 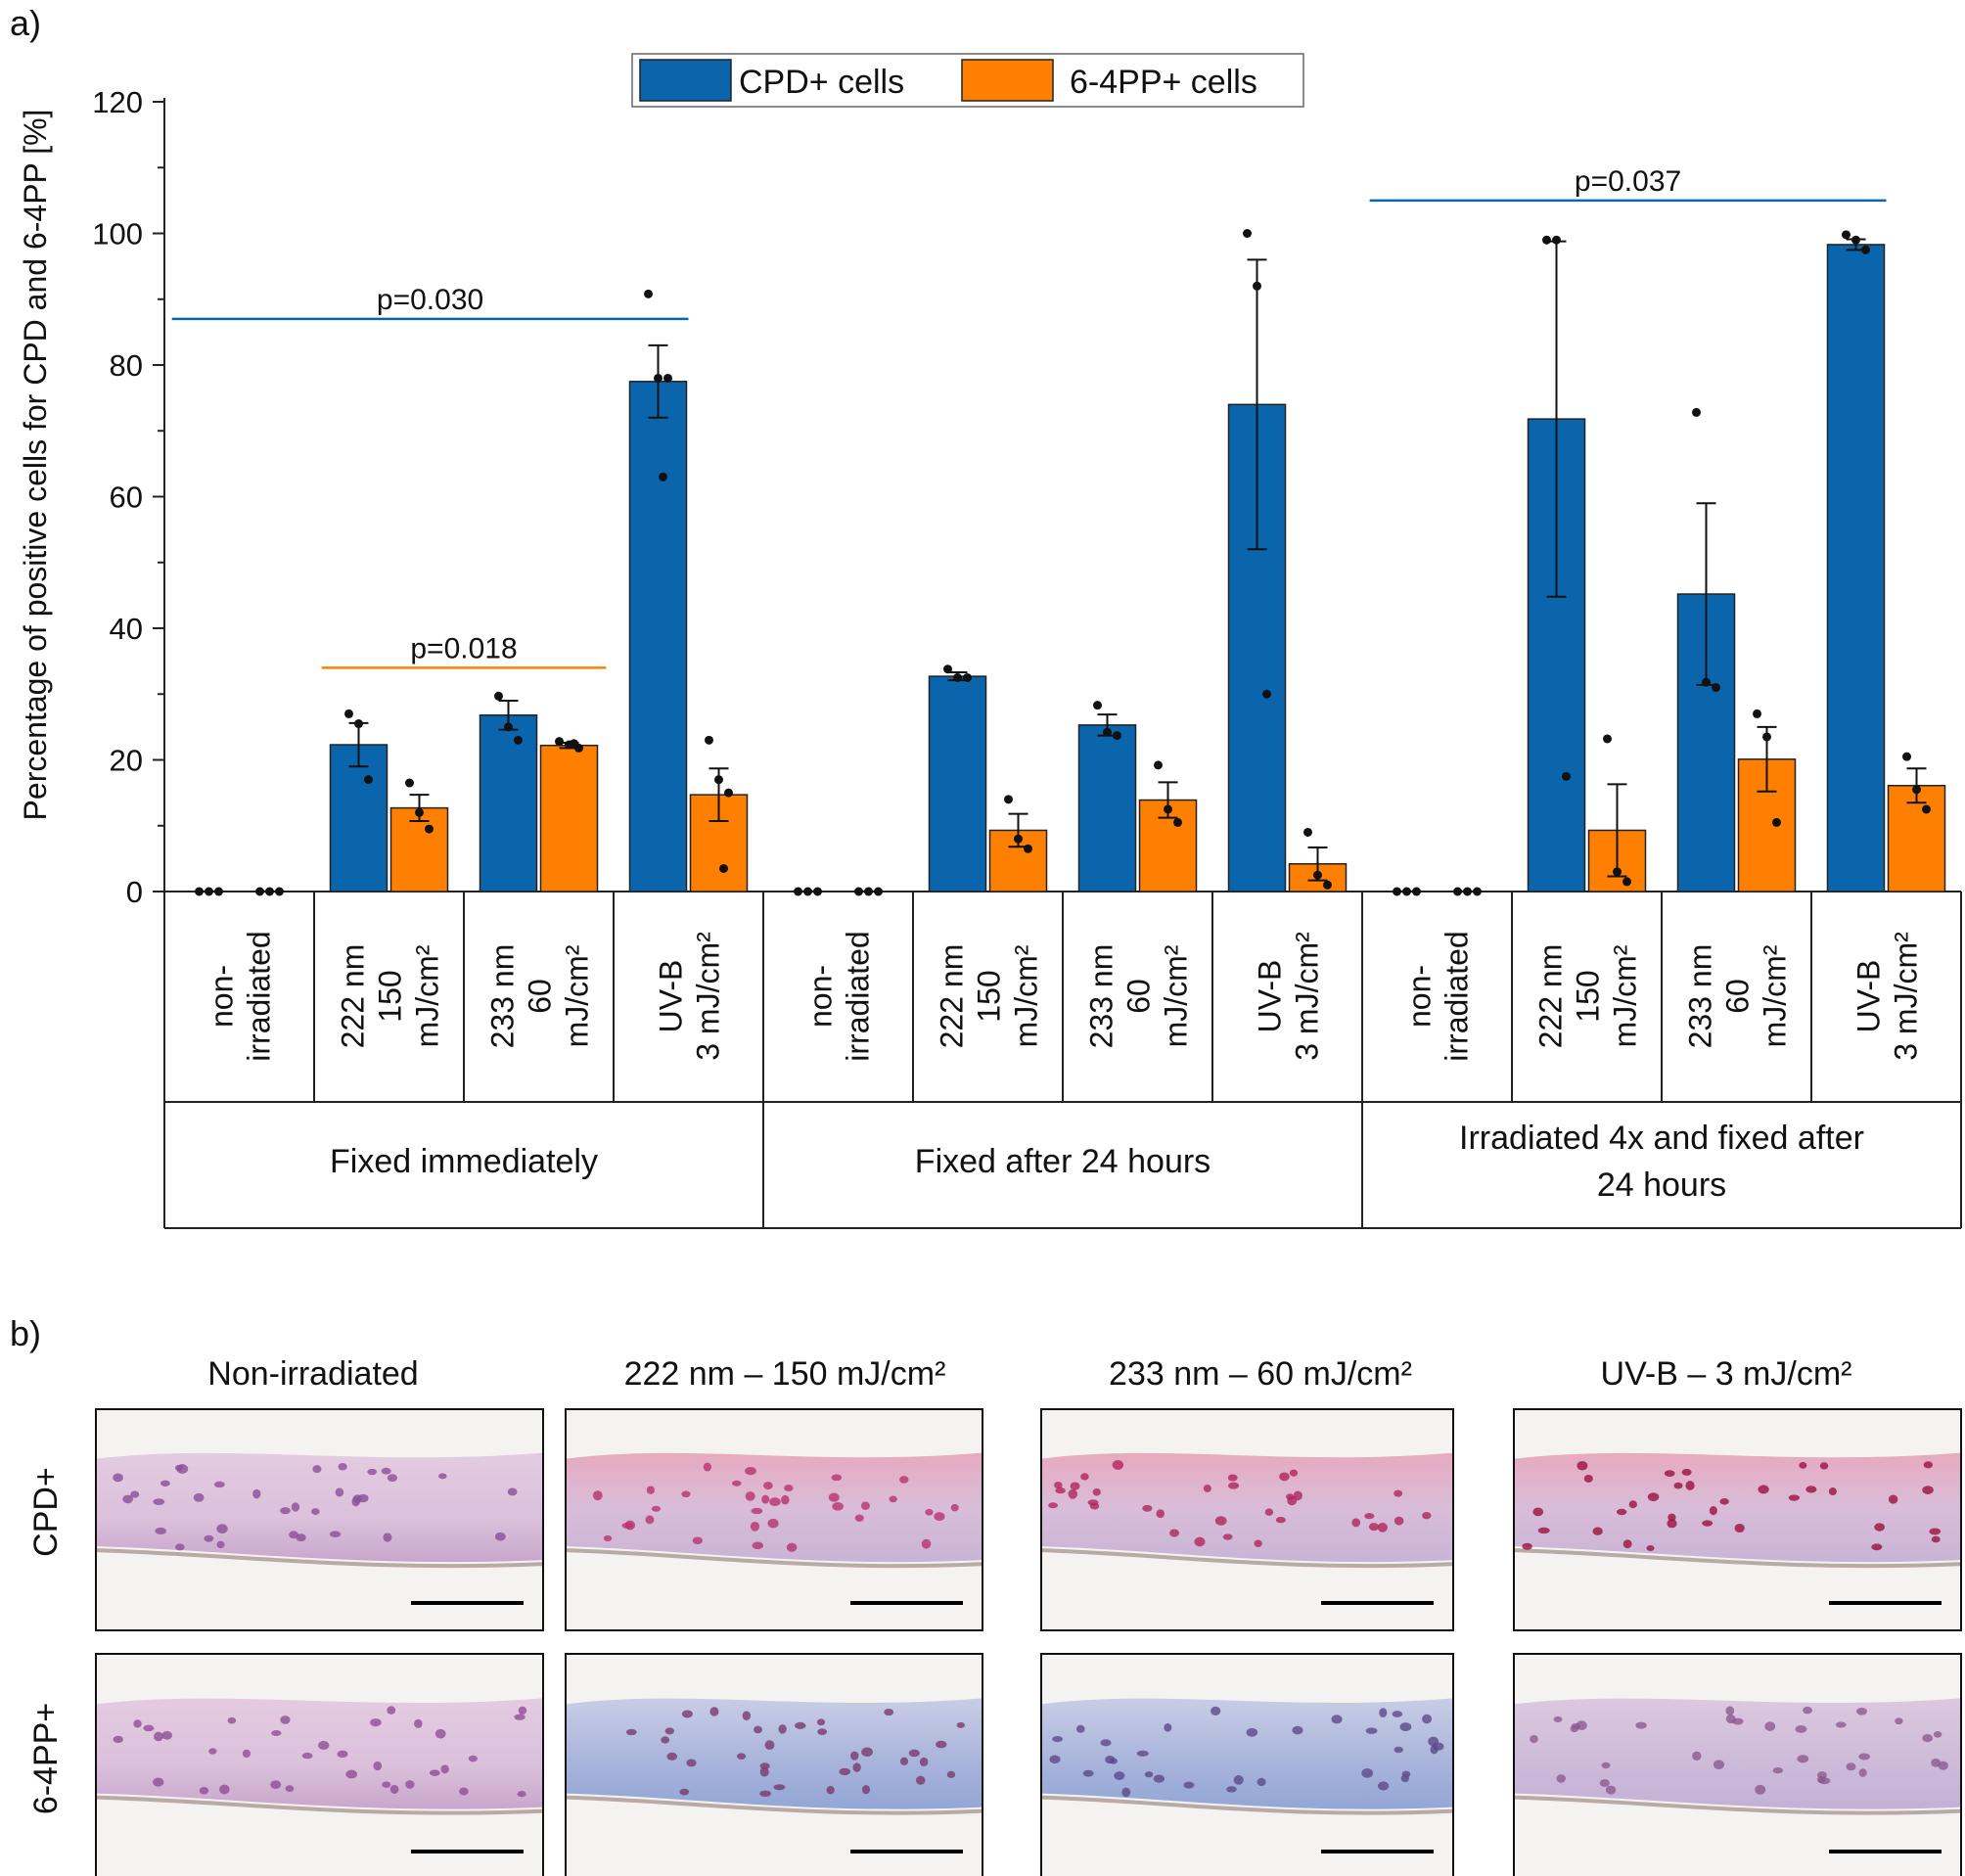 What do you see at coordinates (1551, 996) in the screenshot?
I see `category-label: 222 nm` at bounding box center [1551, 996].